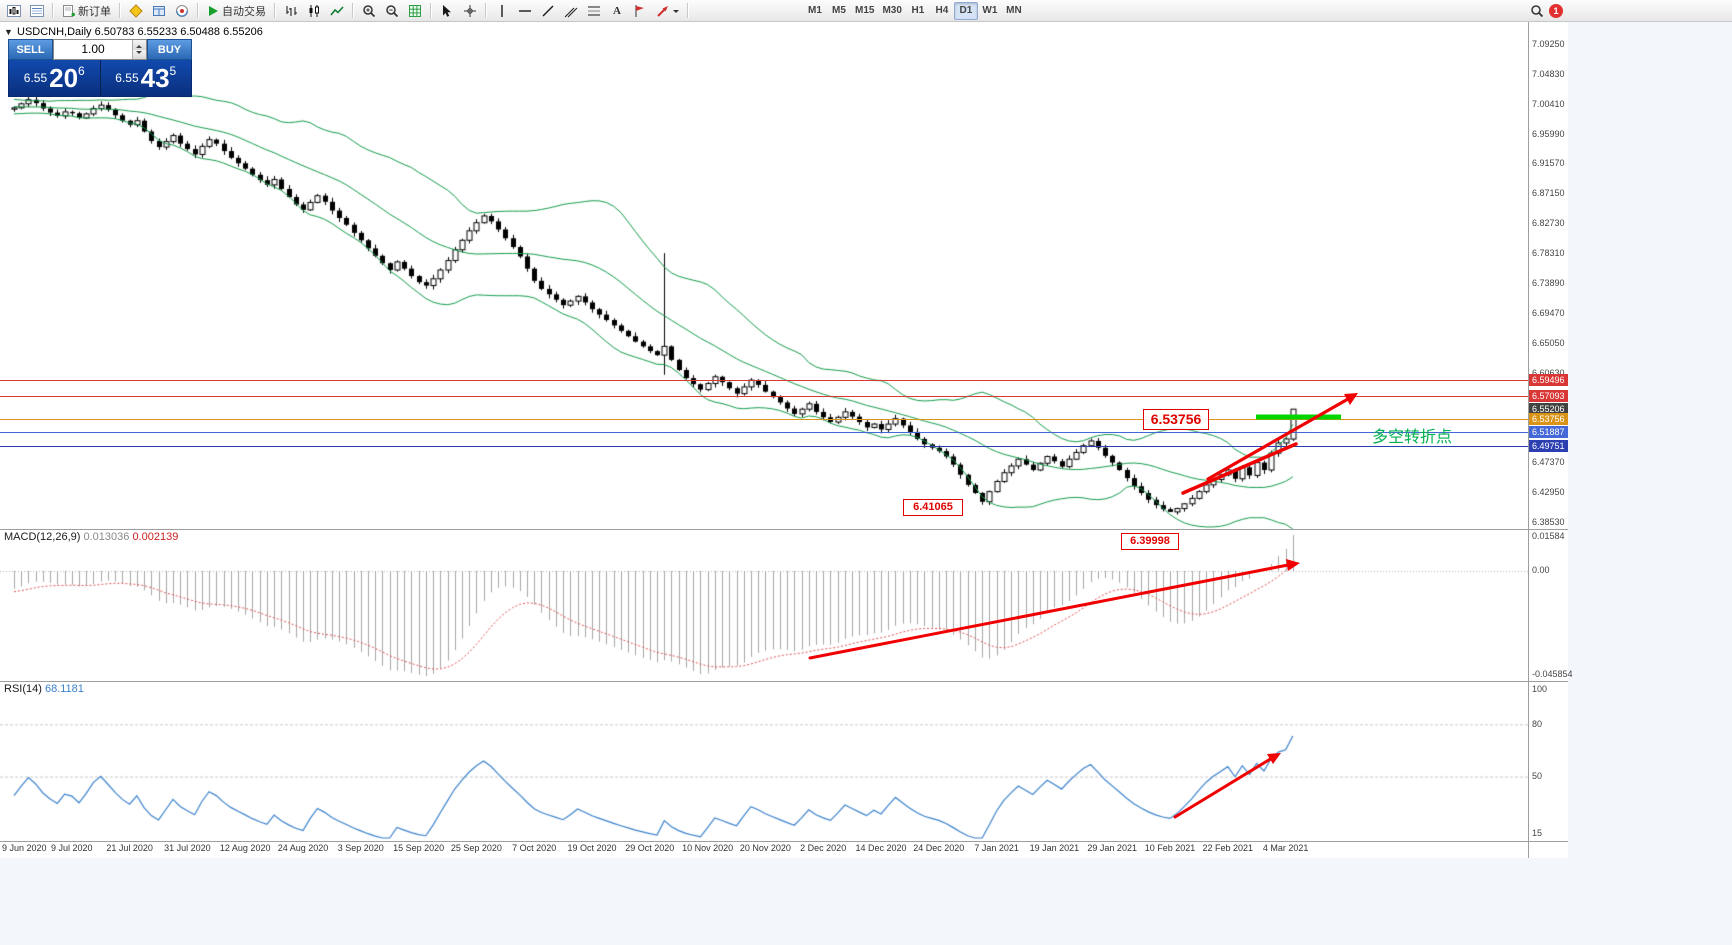 This screenshot has width=1732, height=945. I want to click on one-click-top-row: SELL 1.00 BUY, so click(100, 49).